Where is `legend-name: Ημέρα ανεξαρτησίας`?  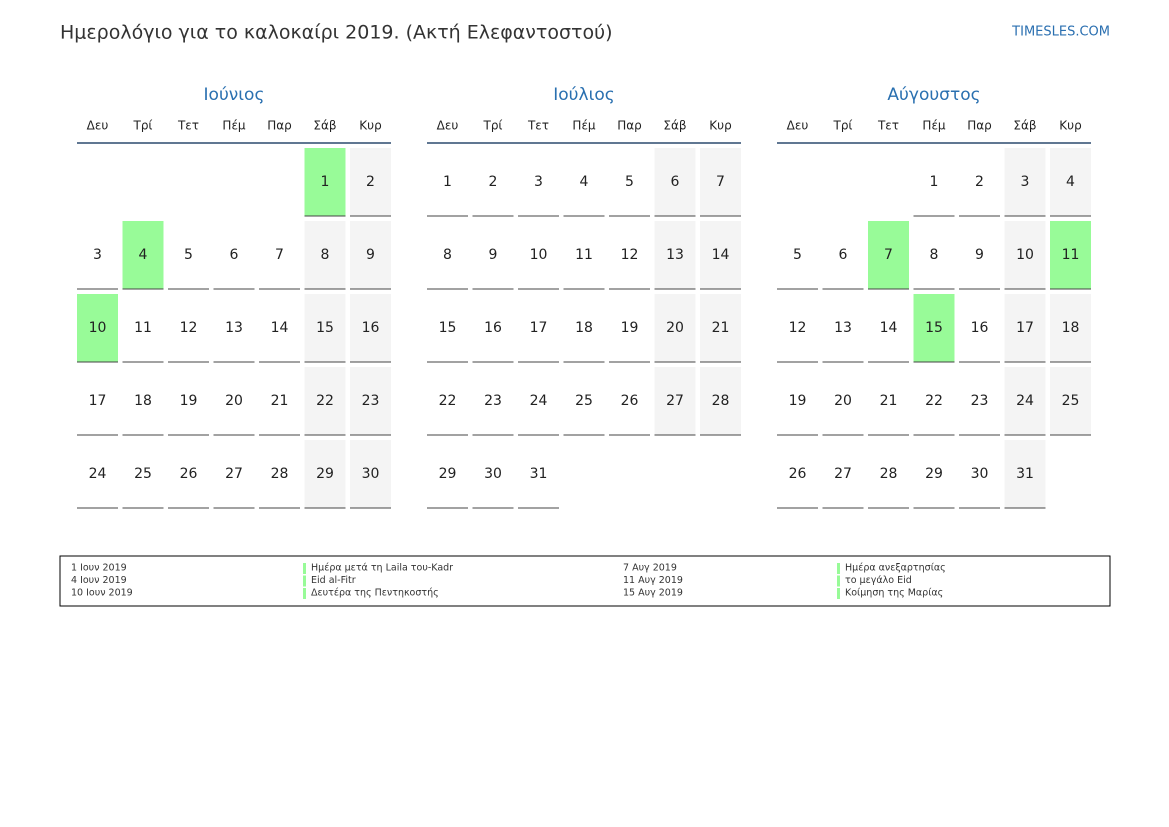 legend-name: Ημέρα ανεξαρτησίας is located at coordinates (895, 568).